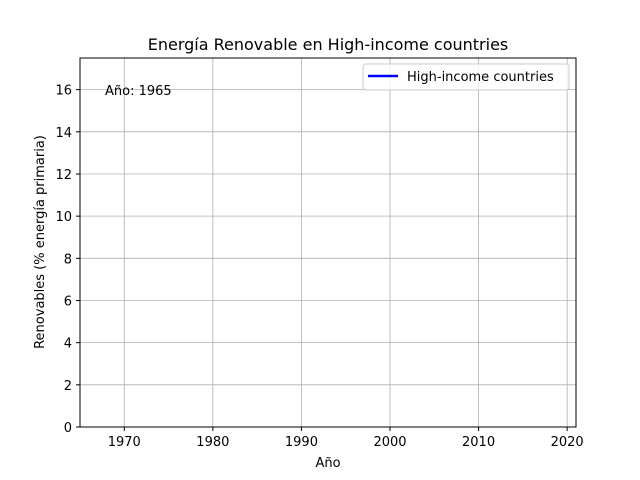  Describe the element at coordinates (68, 428) in the screenshot. I see `y-tick-label: 0` at that location.